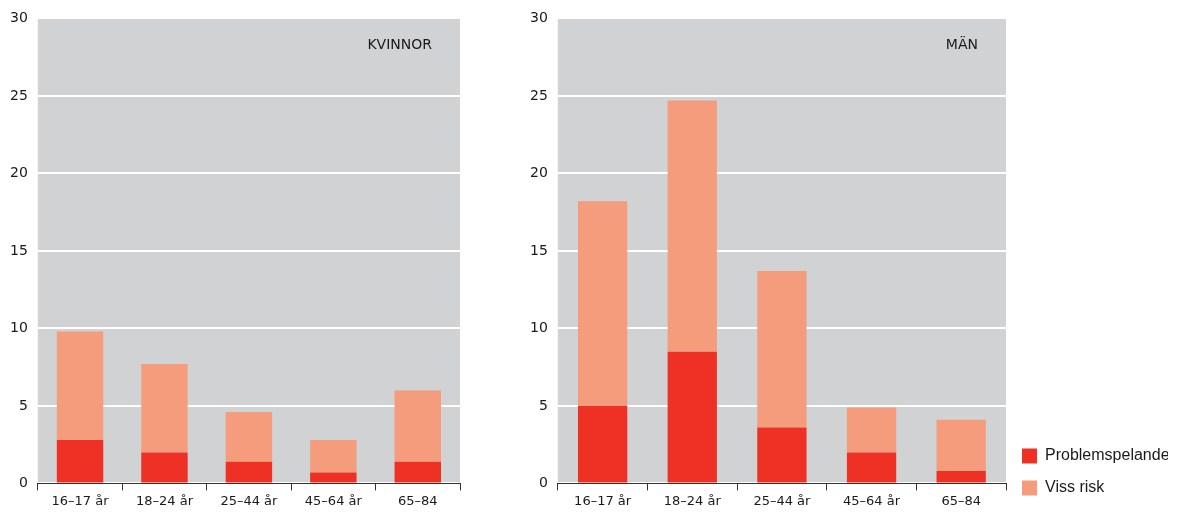  What do you see at coordinates (961, 44) in the screenshot?
I see `text: MÄN` at bounding box center [961, 44].